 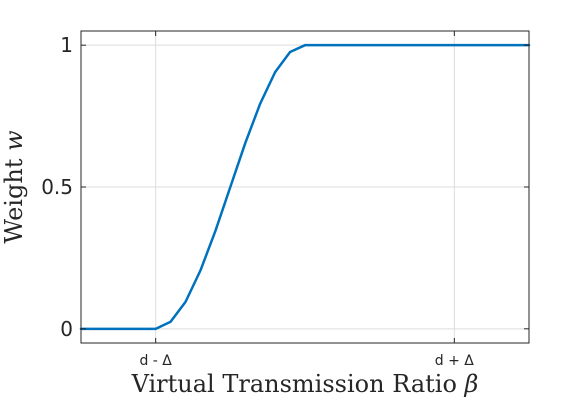 What do you see at coordinates (471, 384) in the screenshot?
I see `x-axis-label-symbol: β` at bounding box center [471, 384].